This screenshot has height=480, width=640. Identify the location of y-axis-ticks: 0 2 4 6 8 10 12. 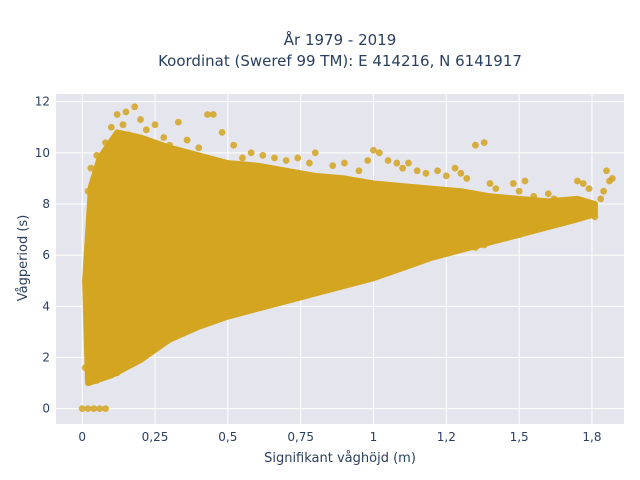
(42, 255).